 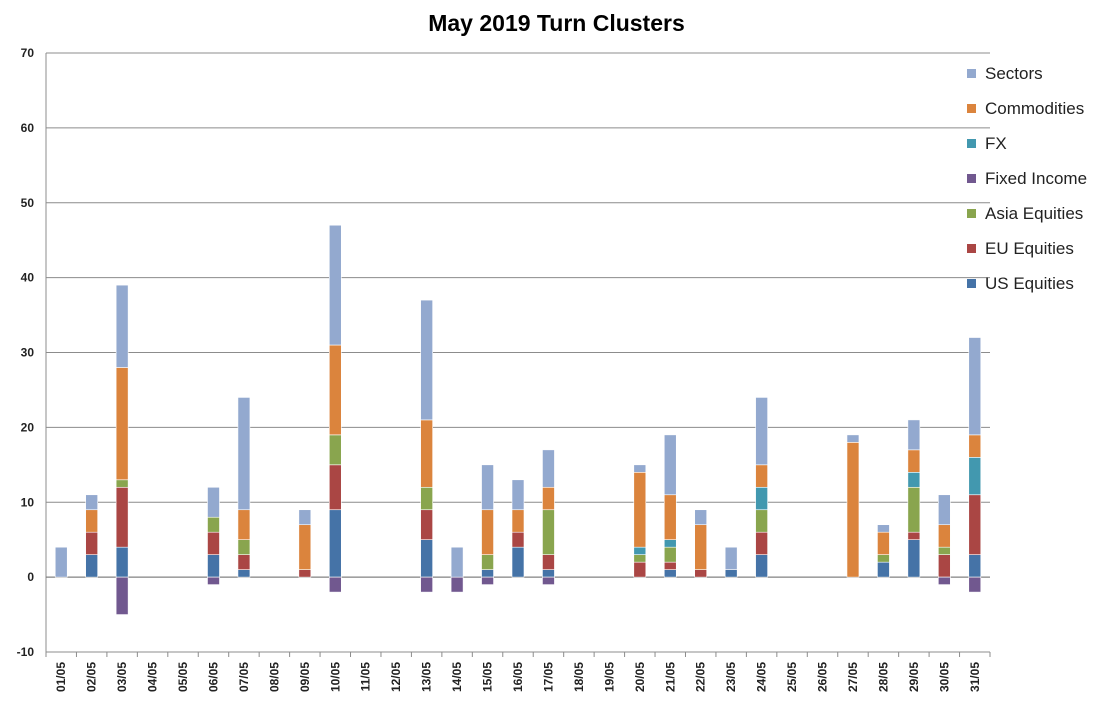 I want to click on y-tick-label: 30, so click(x=28, y=353).